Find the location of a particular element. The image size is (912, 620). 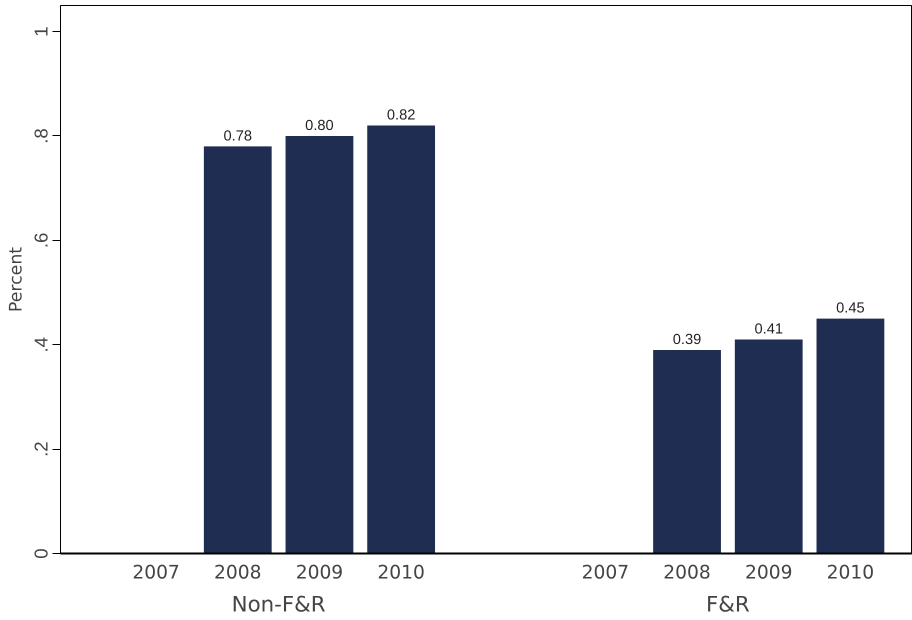

data-label: 0.39 is located at coordinates (687, 340).